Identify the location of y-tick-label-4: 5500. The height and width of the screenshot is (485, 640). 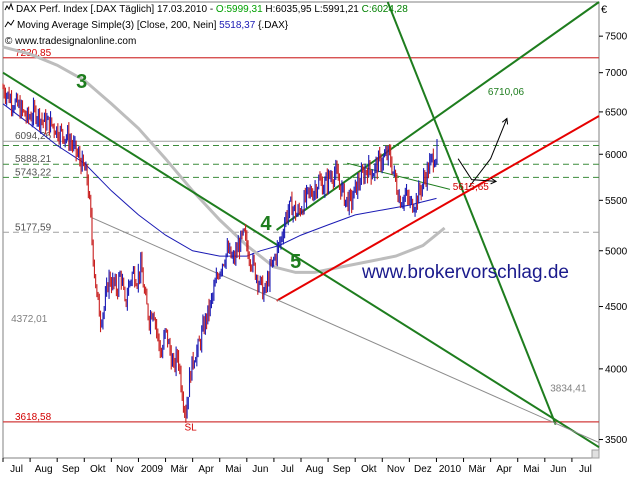
(616, 201).